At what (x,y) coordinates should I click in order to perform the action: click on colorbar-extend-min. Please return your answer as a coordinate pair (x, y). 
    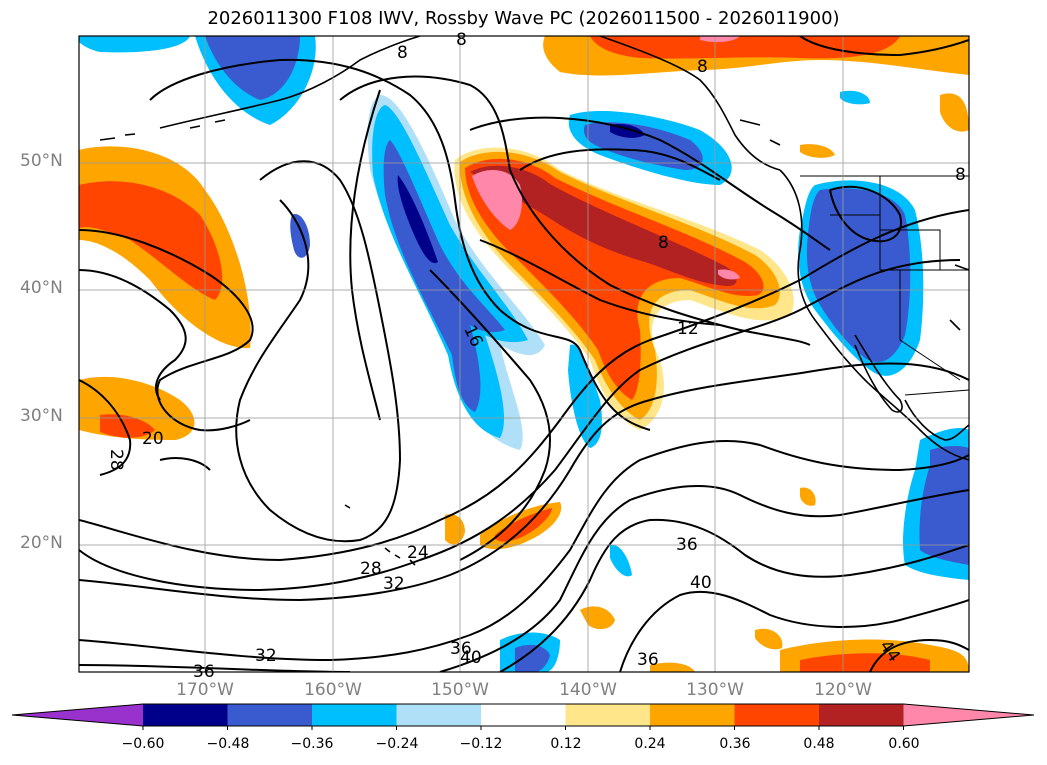
    Looking at the image, I should click on (77, 715).